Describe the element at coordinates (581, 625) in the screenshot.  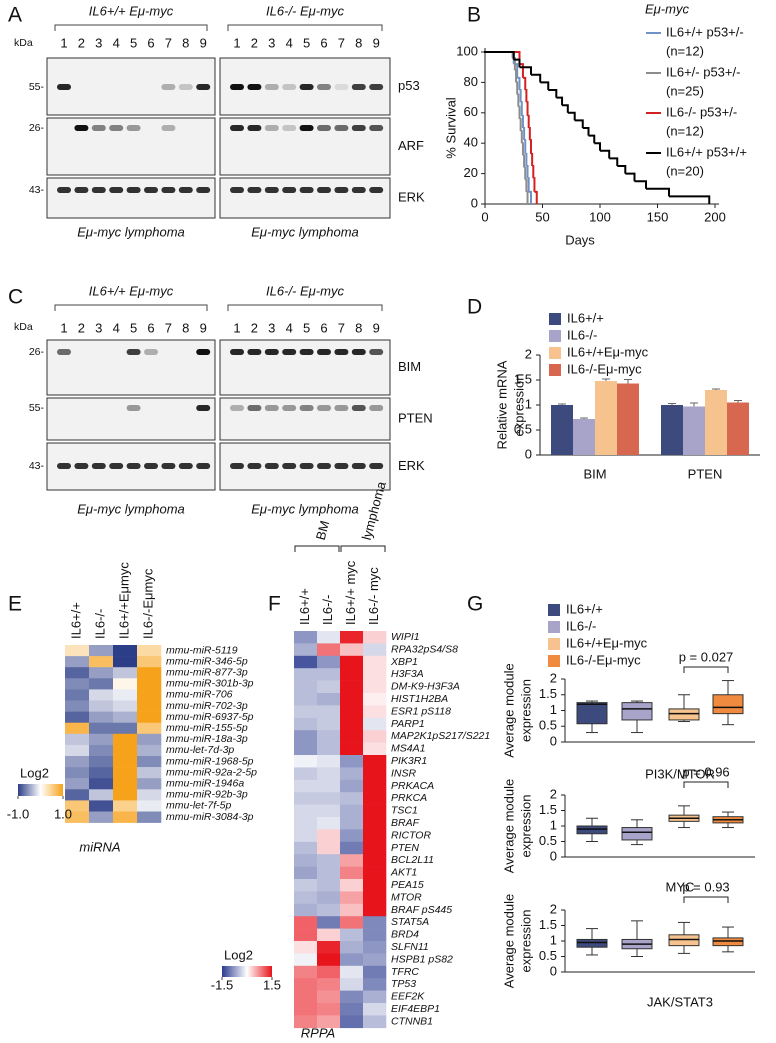
I see `legend-label: IL6-/-` at that location.